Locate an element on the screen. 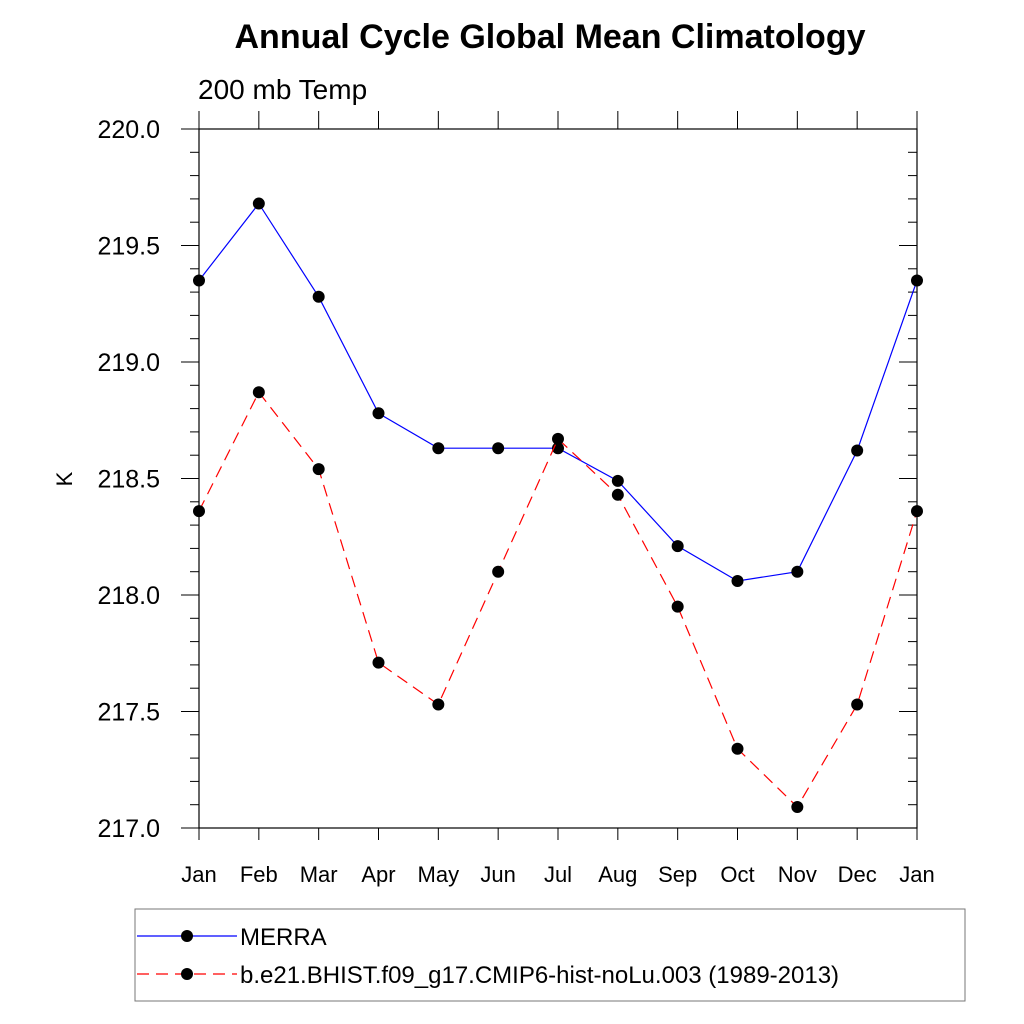  y-tick-label: 217.0 is located at coordinates (128, 829).